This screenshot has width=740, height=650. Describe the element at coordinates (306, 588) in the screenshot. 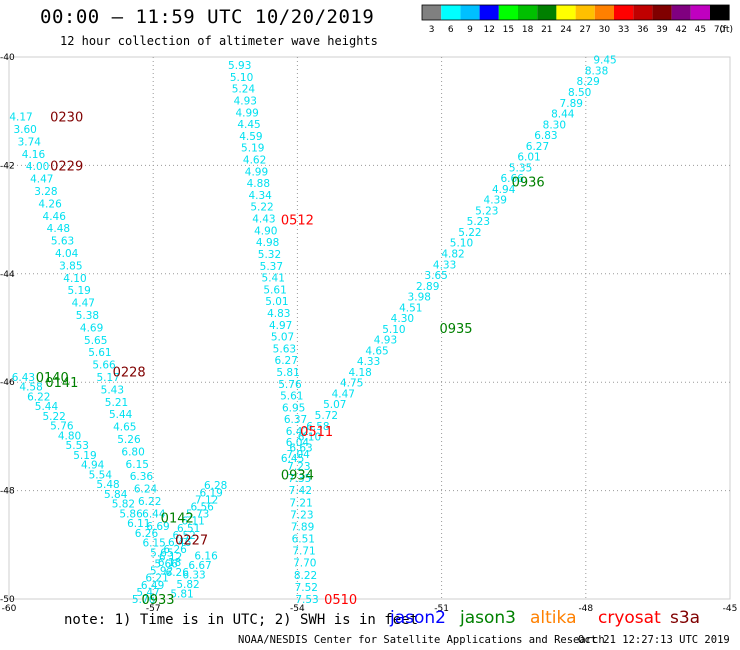

I see `wave-height-value: 7.52` at that location.